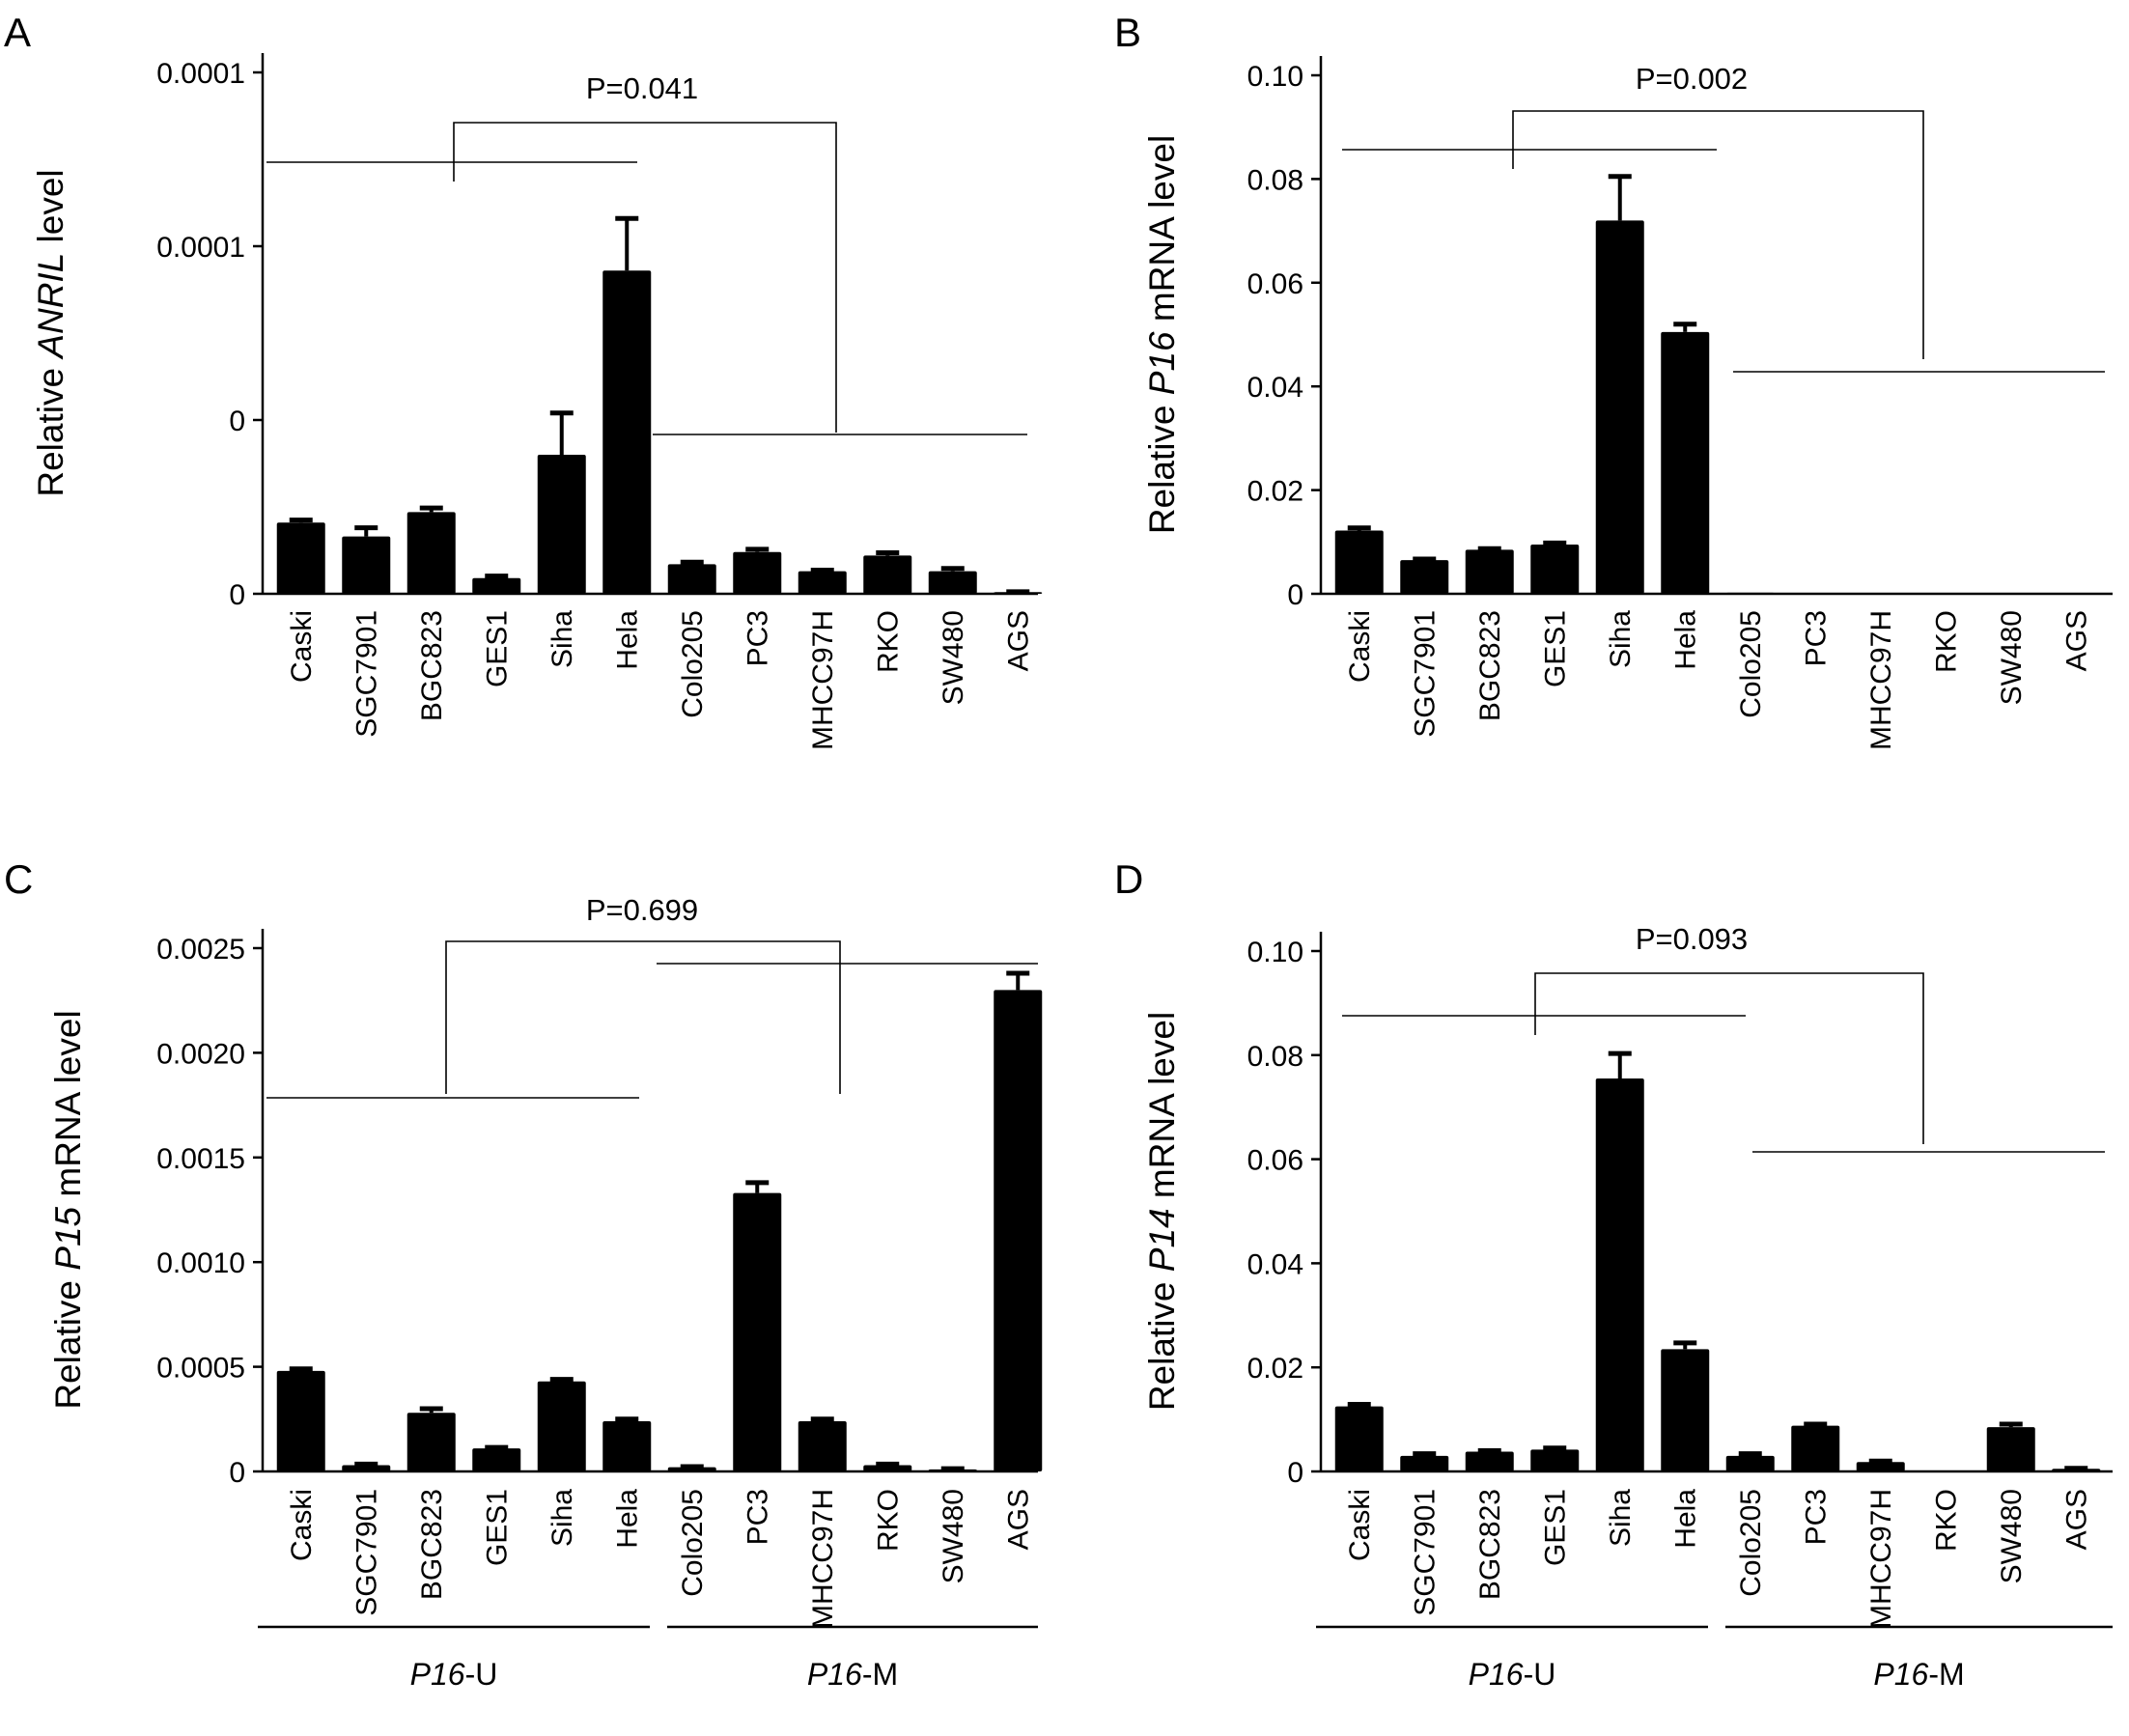  Describe the element at coordinates (50, 307) in the screenshot. I see `y-axis-label-part: ANRIL` at that location.